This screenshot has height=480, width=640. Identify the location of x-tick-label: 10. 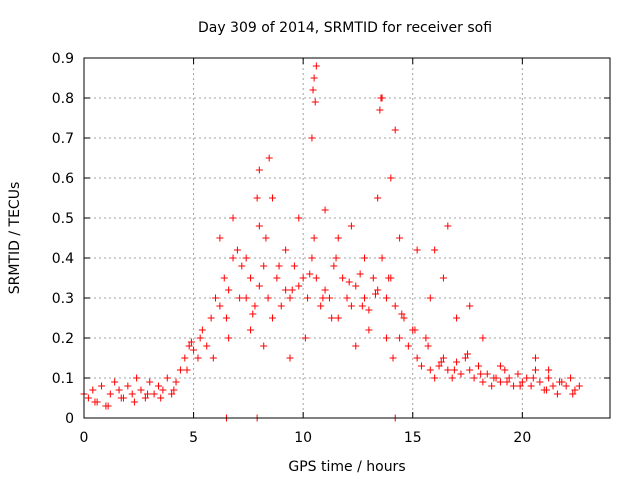
(303, 438).